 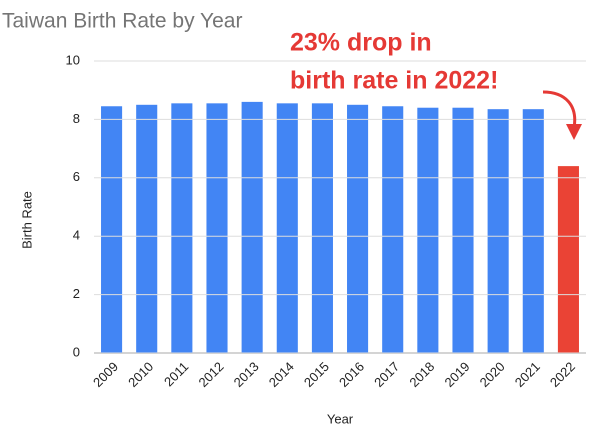 What do you see at coordinates (386, 374) in the screenshot?
I see `x-tick-label: 2017` at bounding box center [386, 374].